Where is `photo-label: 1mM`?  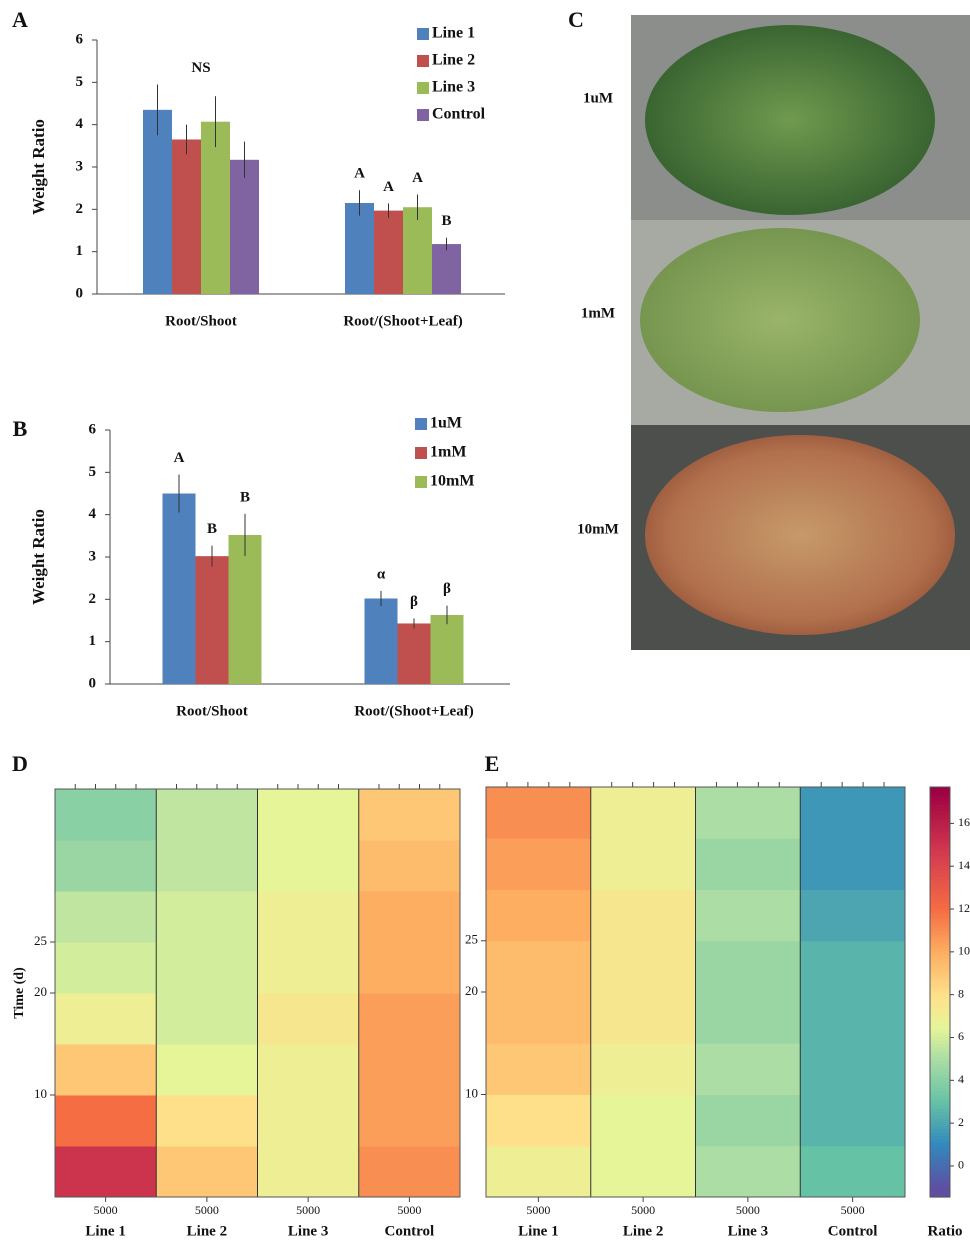
photo-label: 1mM is located at coordinates (598, 313).